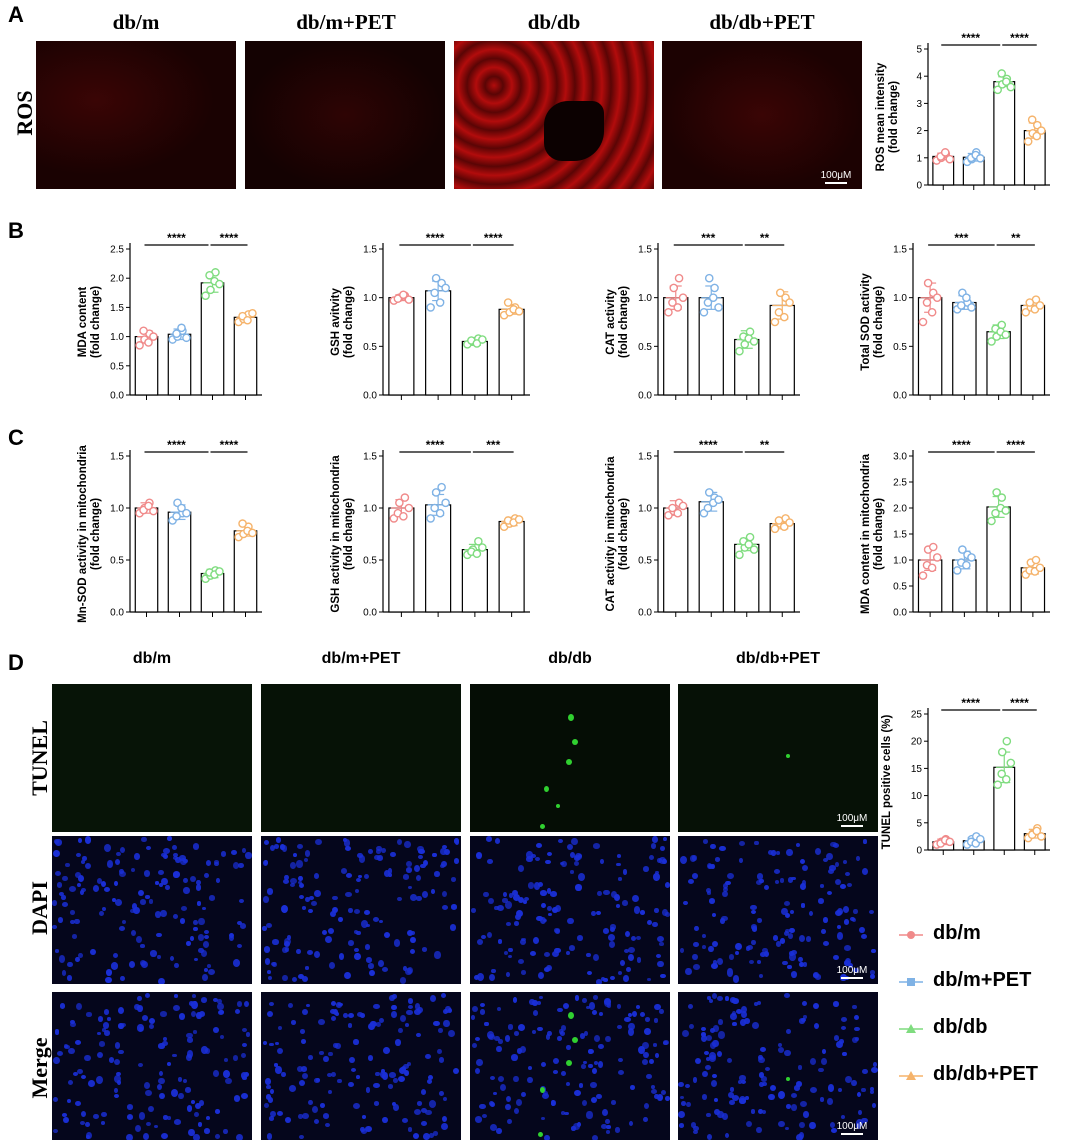  I want to click on legend-label-dbdb-pet: db/db+PET, so click(985, 1074).